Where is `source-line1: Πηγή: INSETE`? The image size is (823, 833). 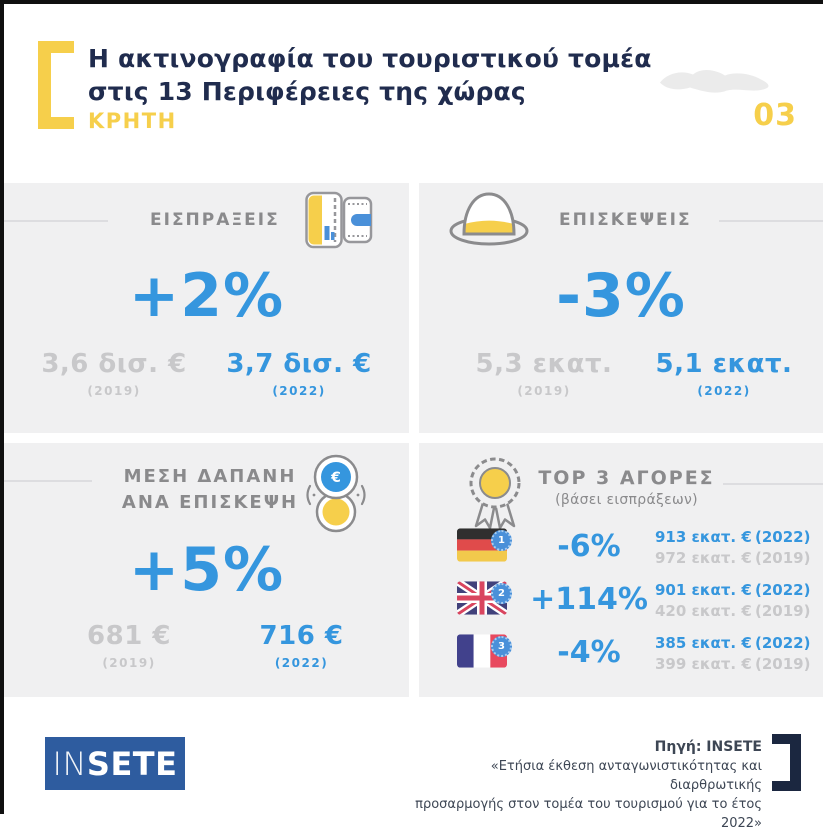 source-line1: Πηγή: INSETE is located at coordinates (708, 747).